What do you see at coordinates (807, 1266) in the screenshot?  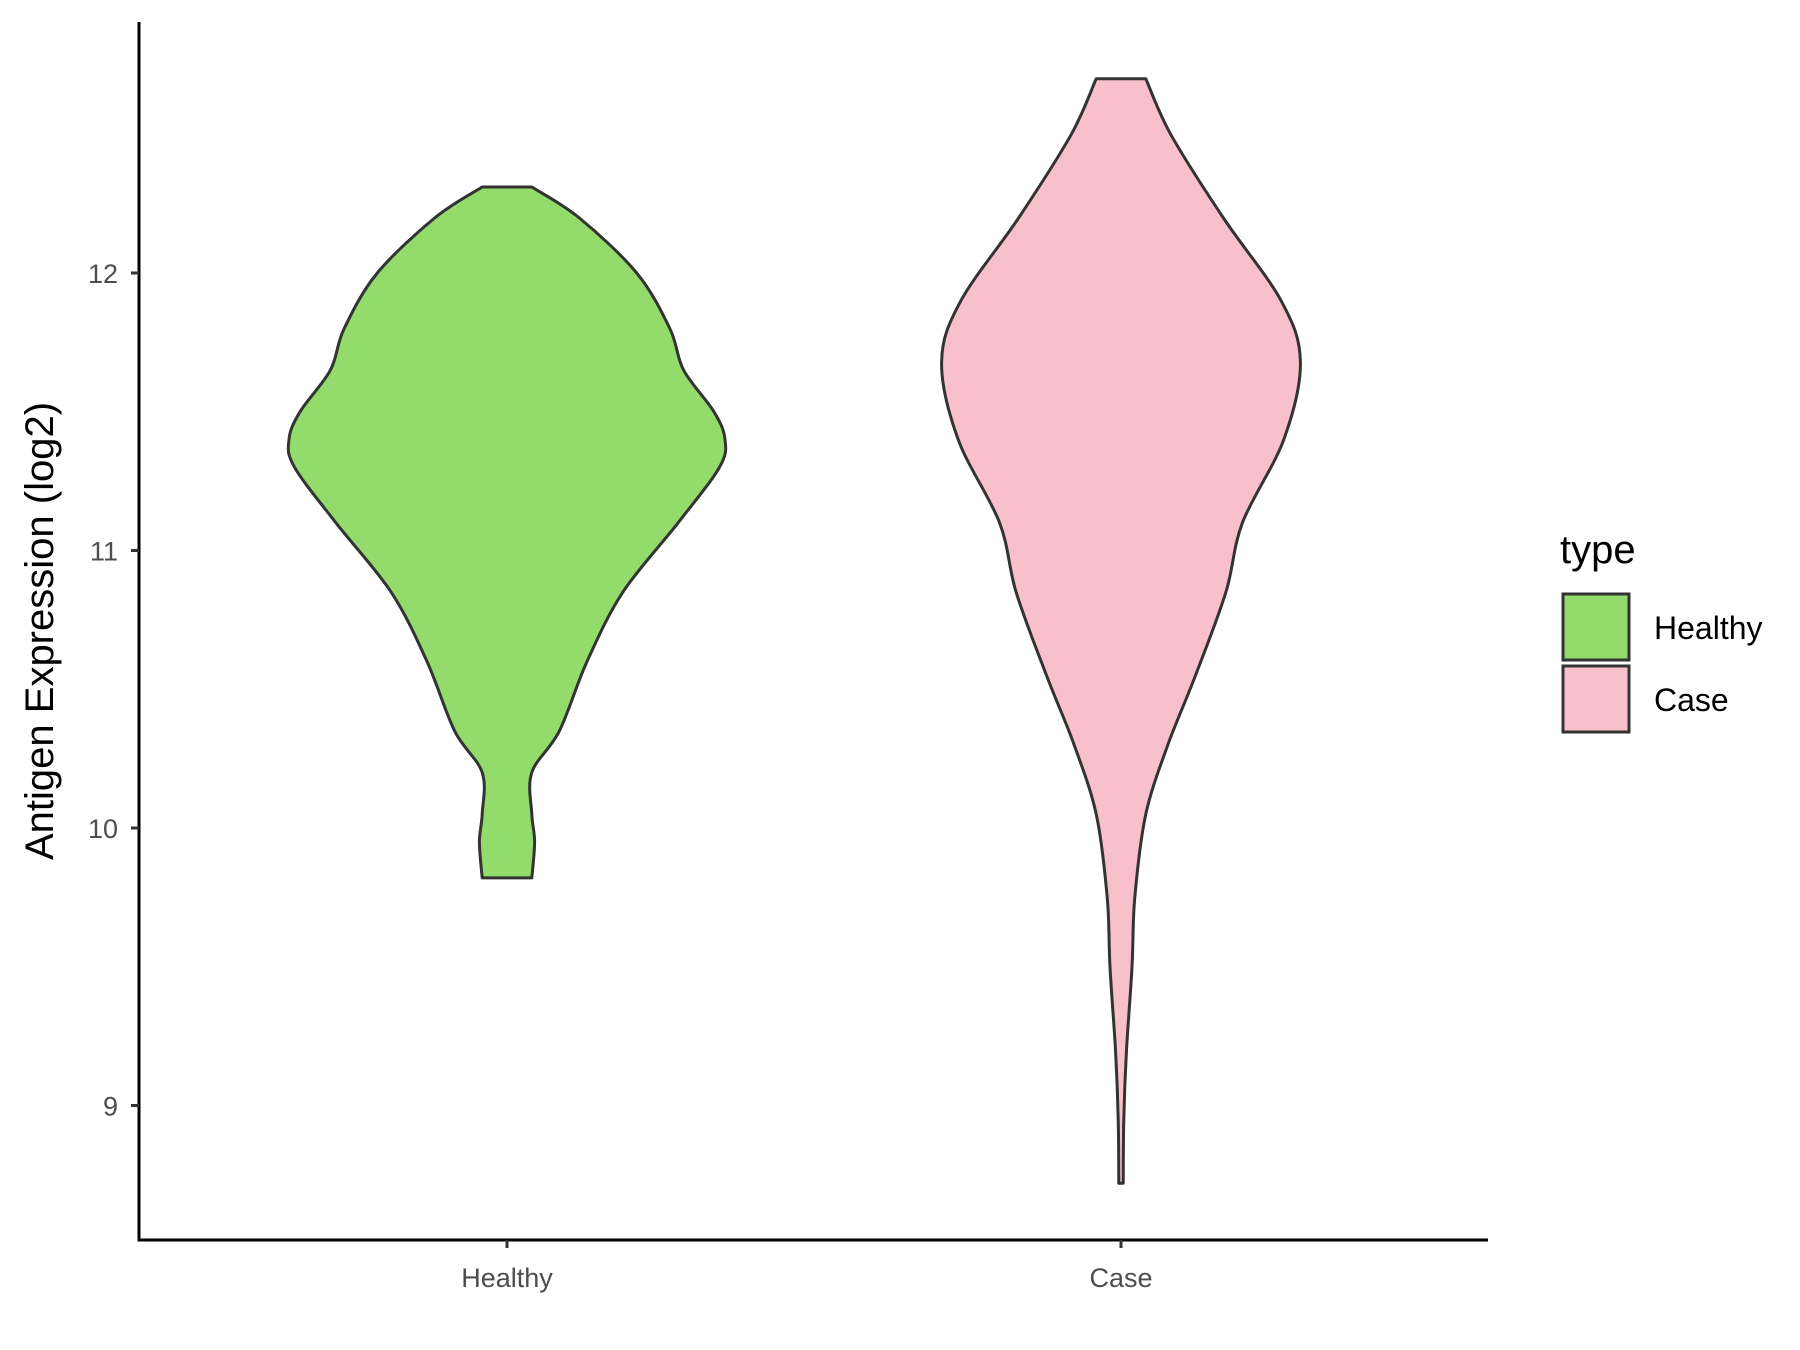 I see `x-ticks: Healthy Case` at bounding box center [807, 1266].